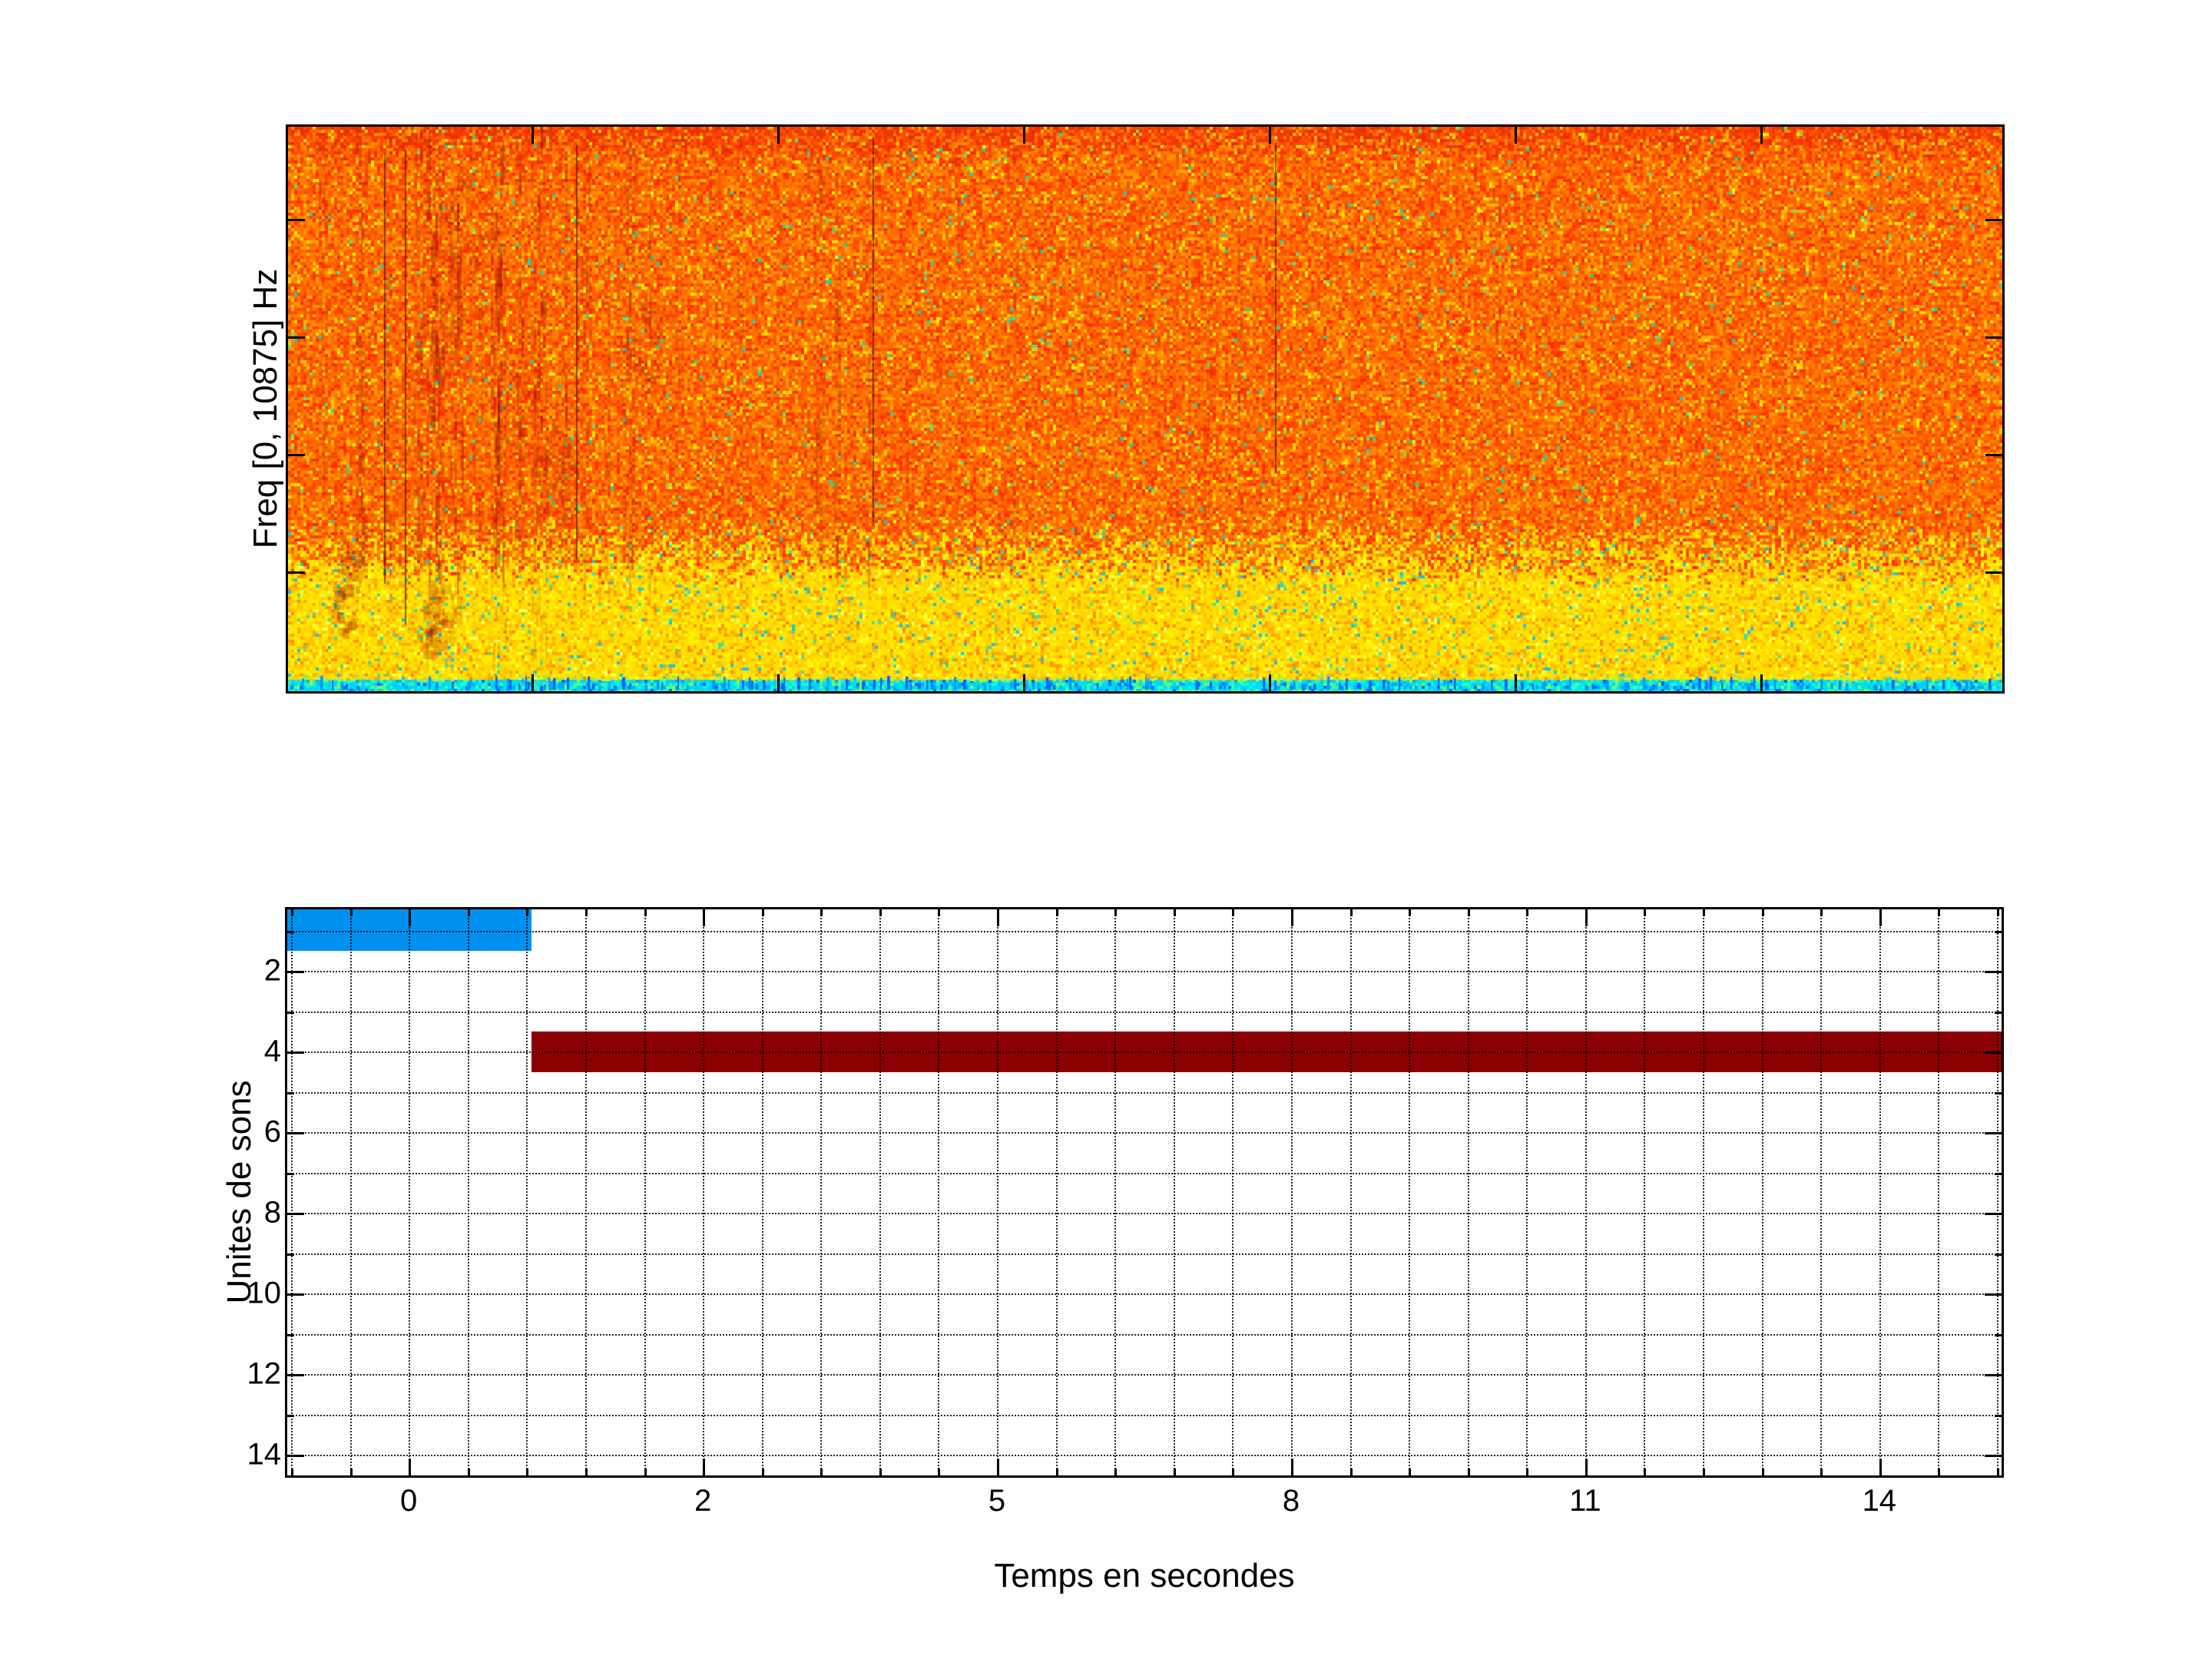 The height and width of the screenshot is (1659, 2212). I want to click on gantt-x-tick-label: 11, so click(1585, 1501).